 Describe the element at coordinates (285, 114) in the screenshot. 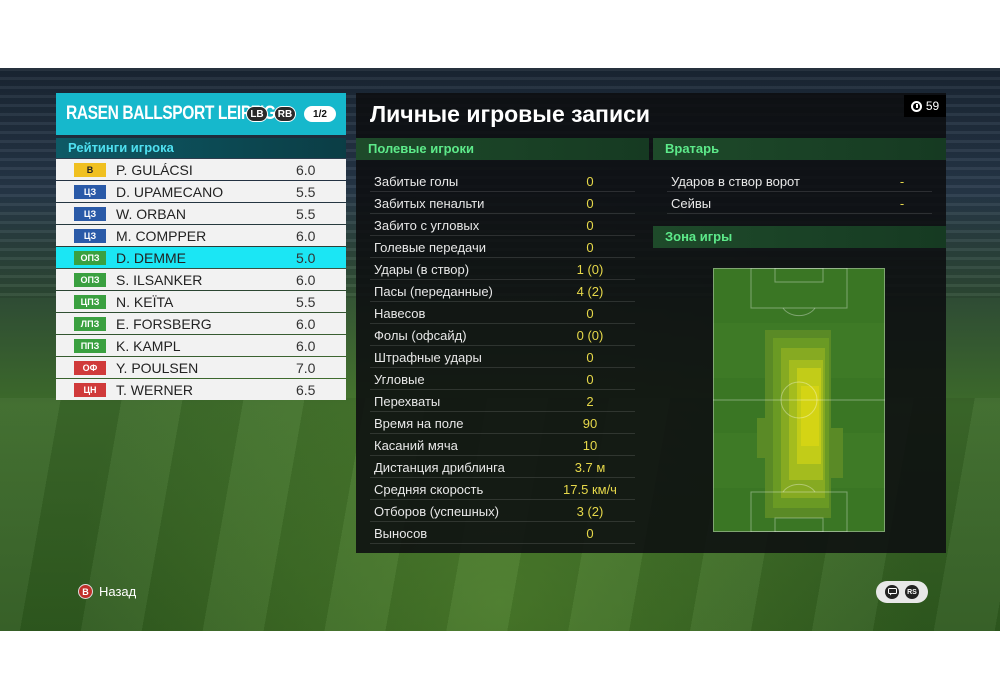

I see `rb-button: RB` at that location.